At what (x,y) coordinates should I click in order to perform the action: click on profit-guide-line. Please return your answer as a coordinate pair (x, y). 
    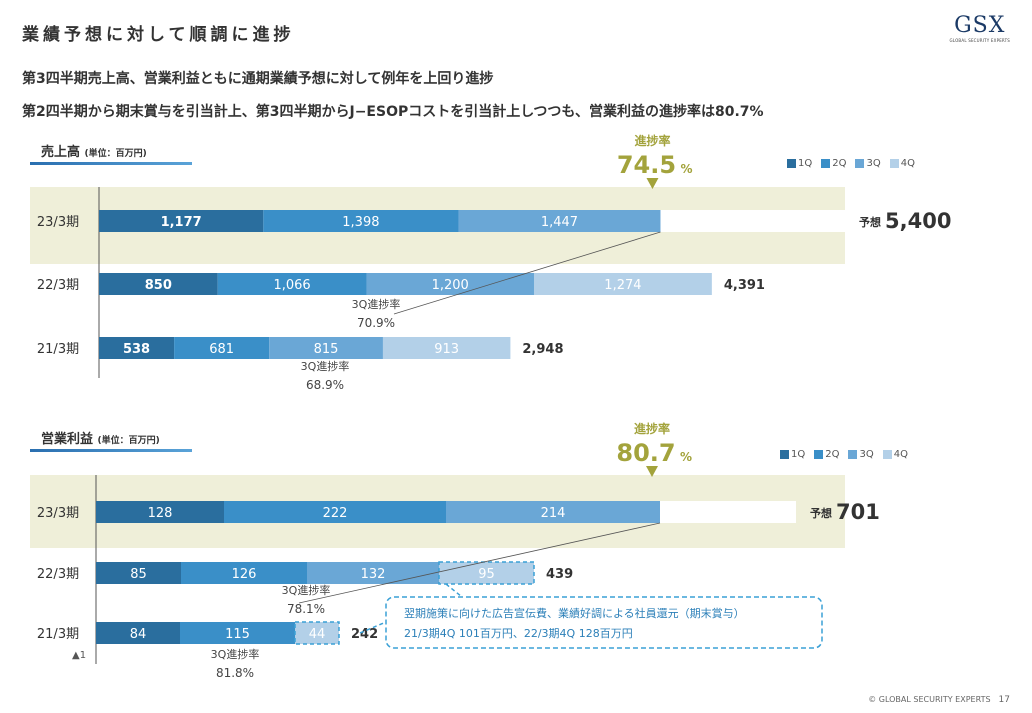
    Looking at the image, I should click on (479, 563).